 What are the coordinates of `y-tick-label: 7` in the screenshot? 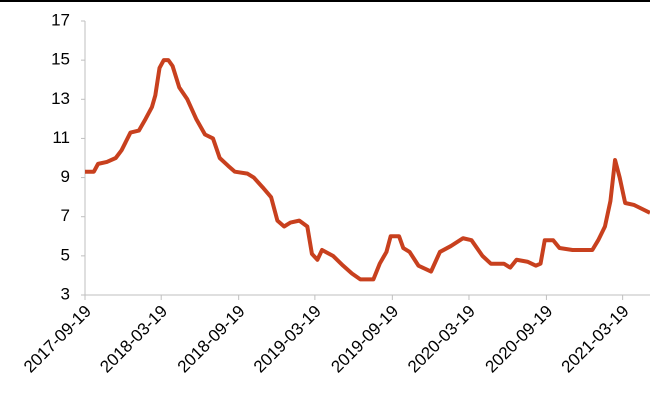 It's located at (65, 215).